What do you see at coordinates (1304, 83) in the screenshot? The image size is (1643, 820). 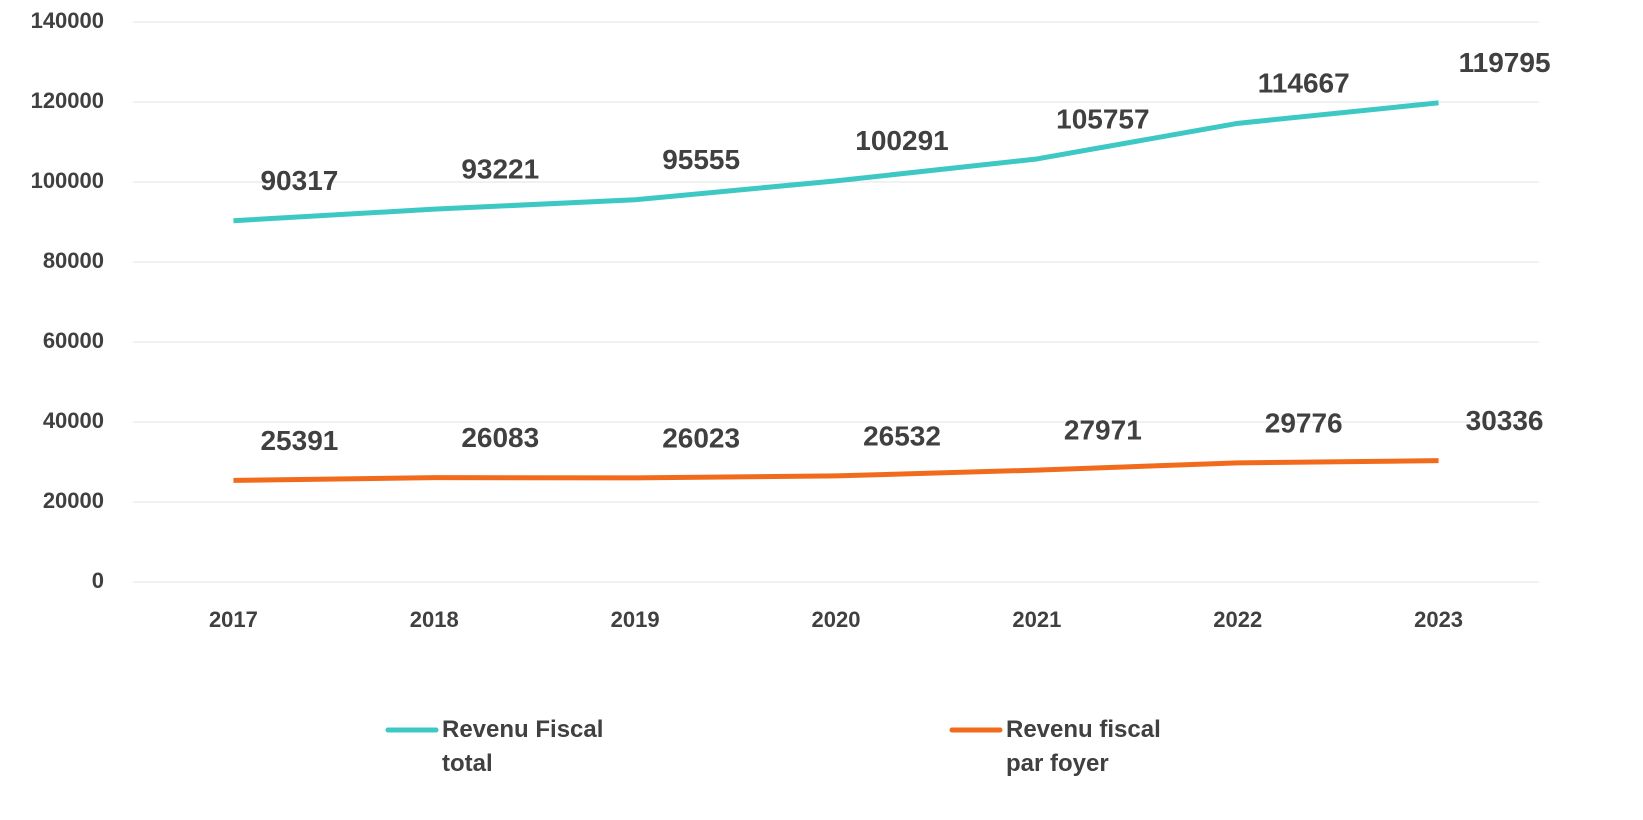 I see `data-label: 114667` at bounding box center [1304, 83].